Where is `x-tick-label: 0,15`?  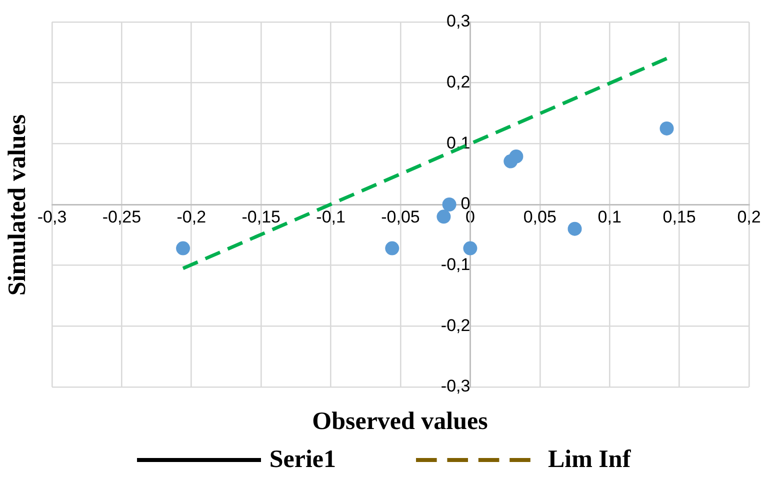 x-tick-label: 0,15 is located at coordinates (679, 216).